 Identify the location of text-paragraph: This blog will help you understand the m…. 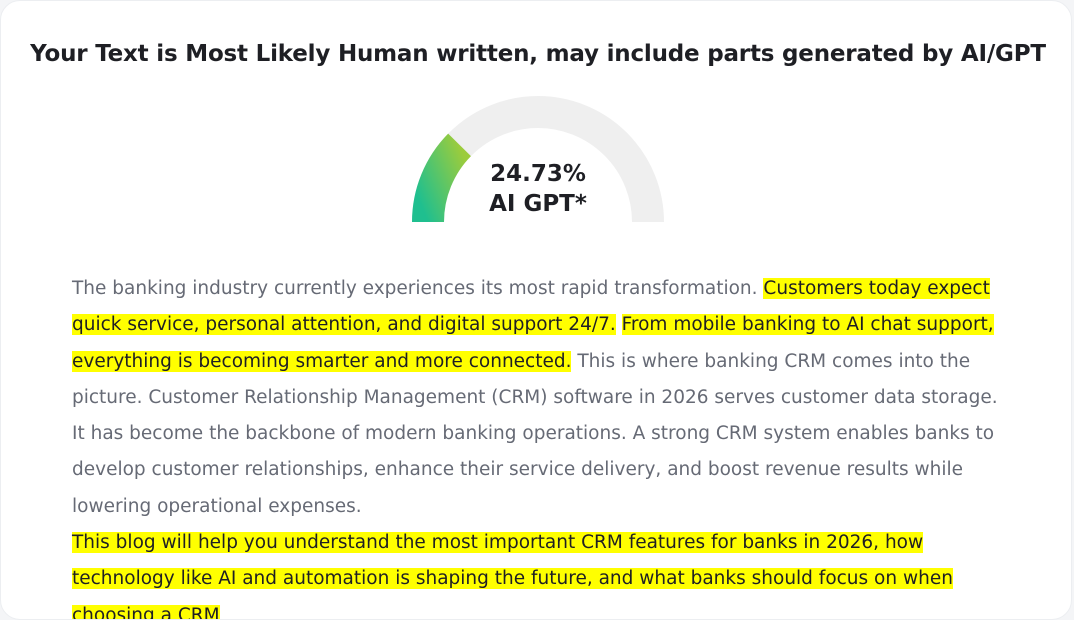
(542, 572).